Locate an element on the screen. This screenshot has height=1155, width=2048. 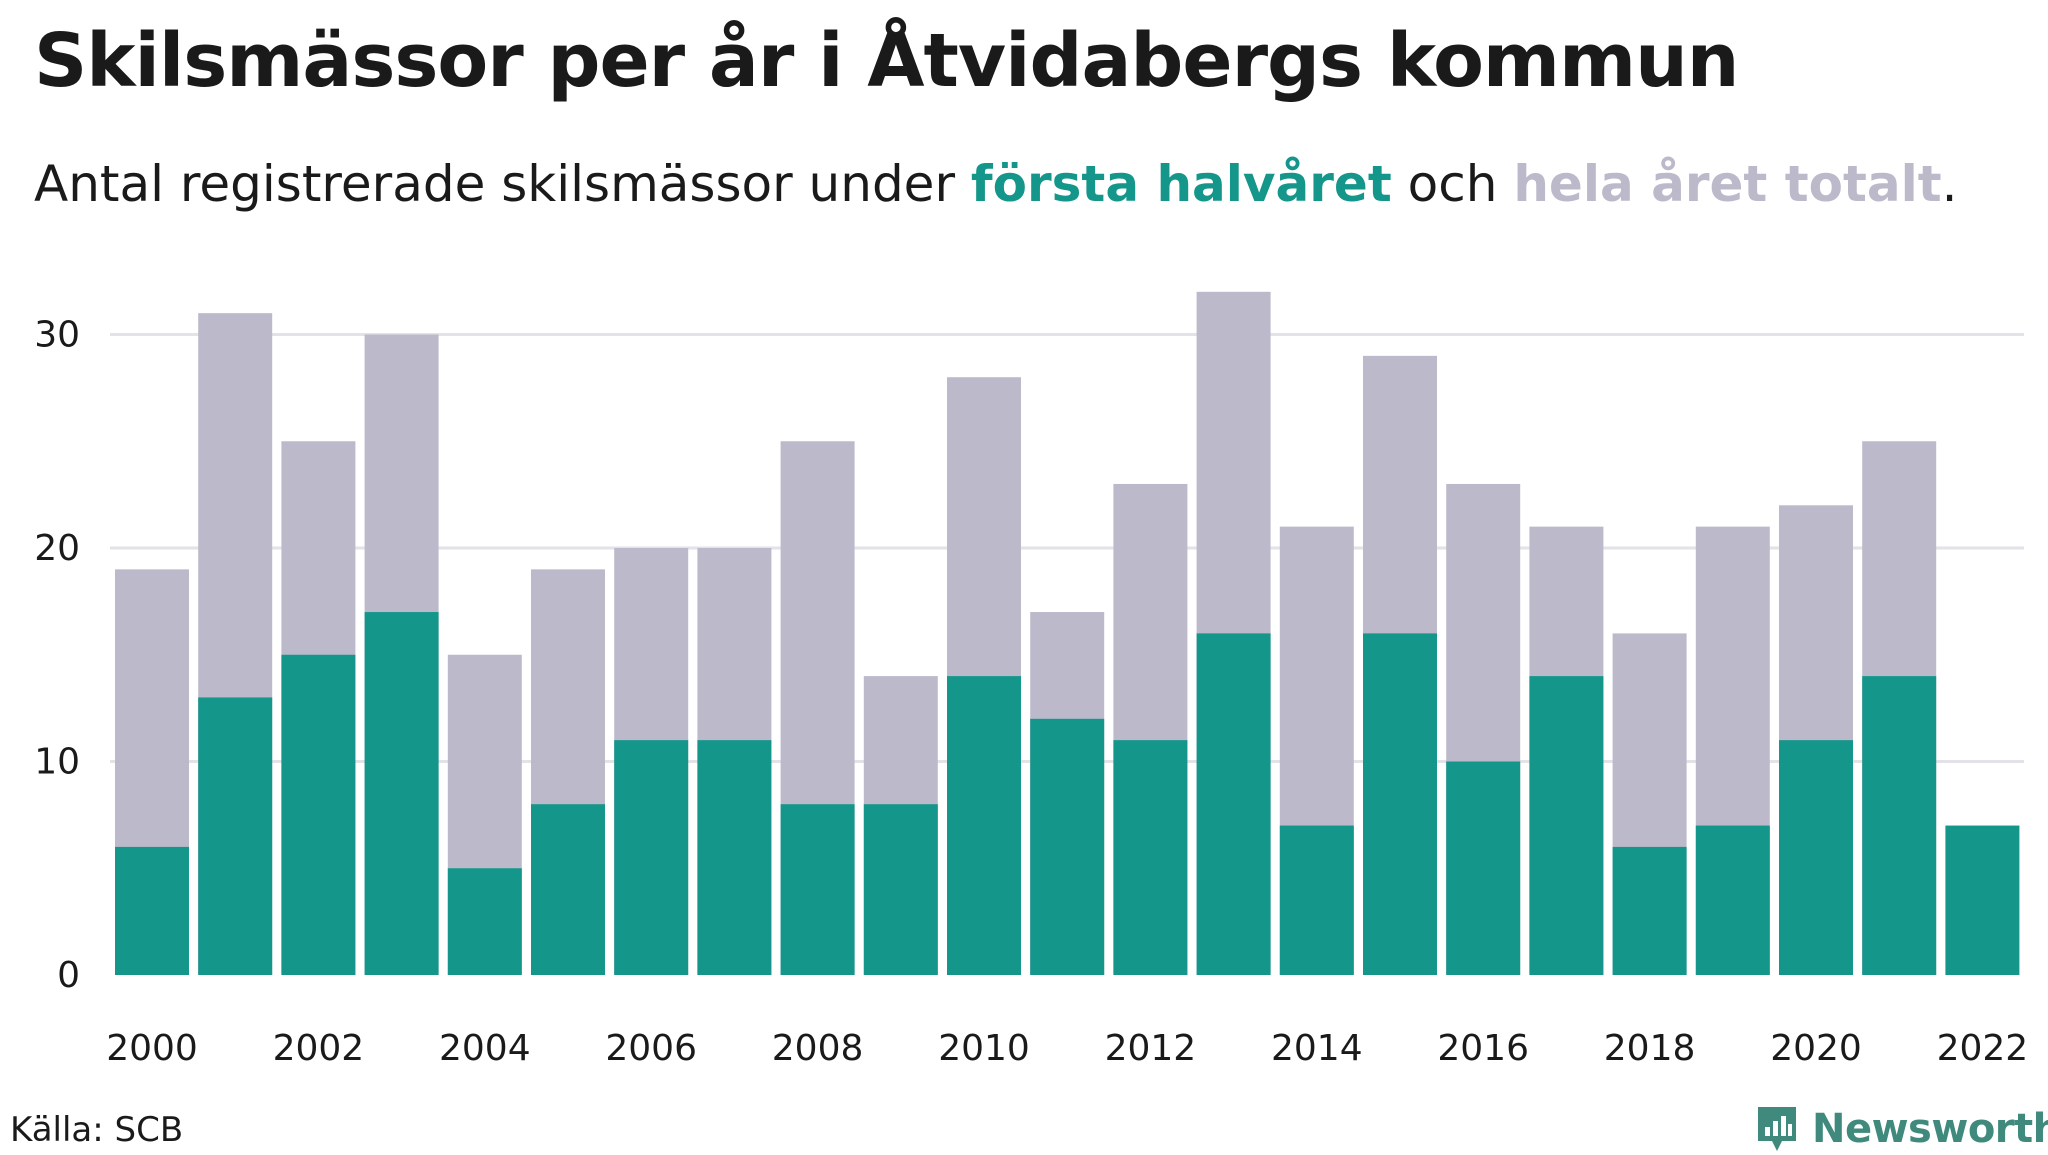
bar-first-half-2005 is located at coordinates (568, 889).